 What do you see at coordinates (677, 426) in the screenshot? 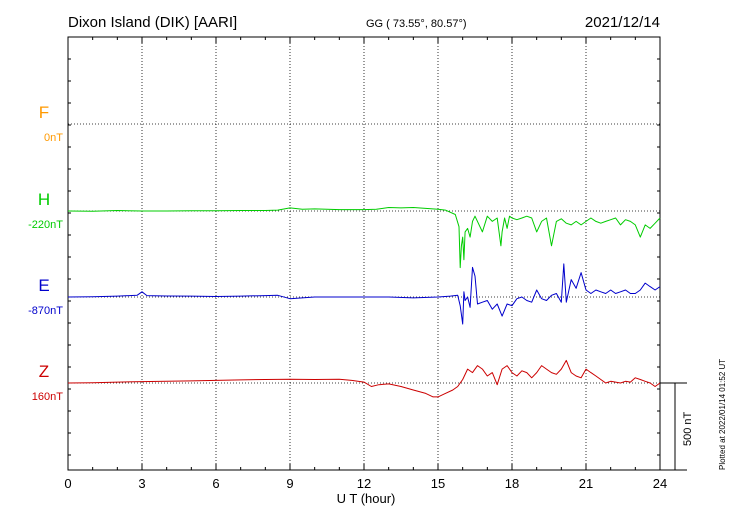
I see `scale-bar: 500 nT` at bounding box center [677, 426].